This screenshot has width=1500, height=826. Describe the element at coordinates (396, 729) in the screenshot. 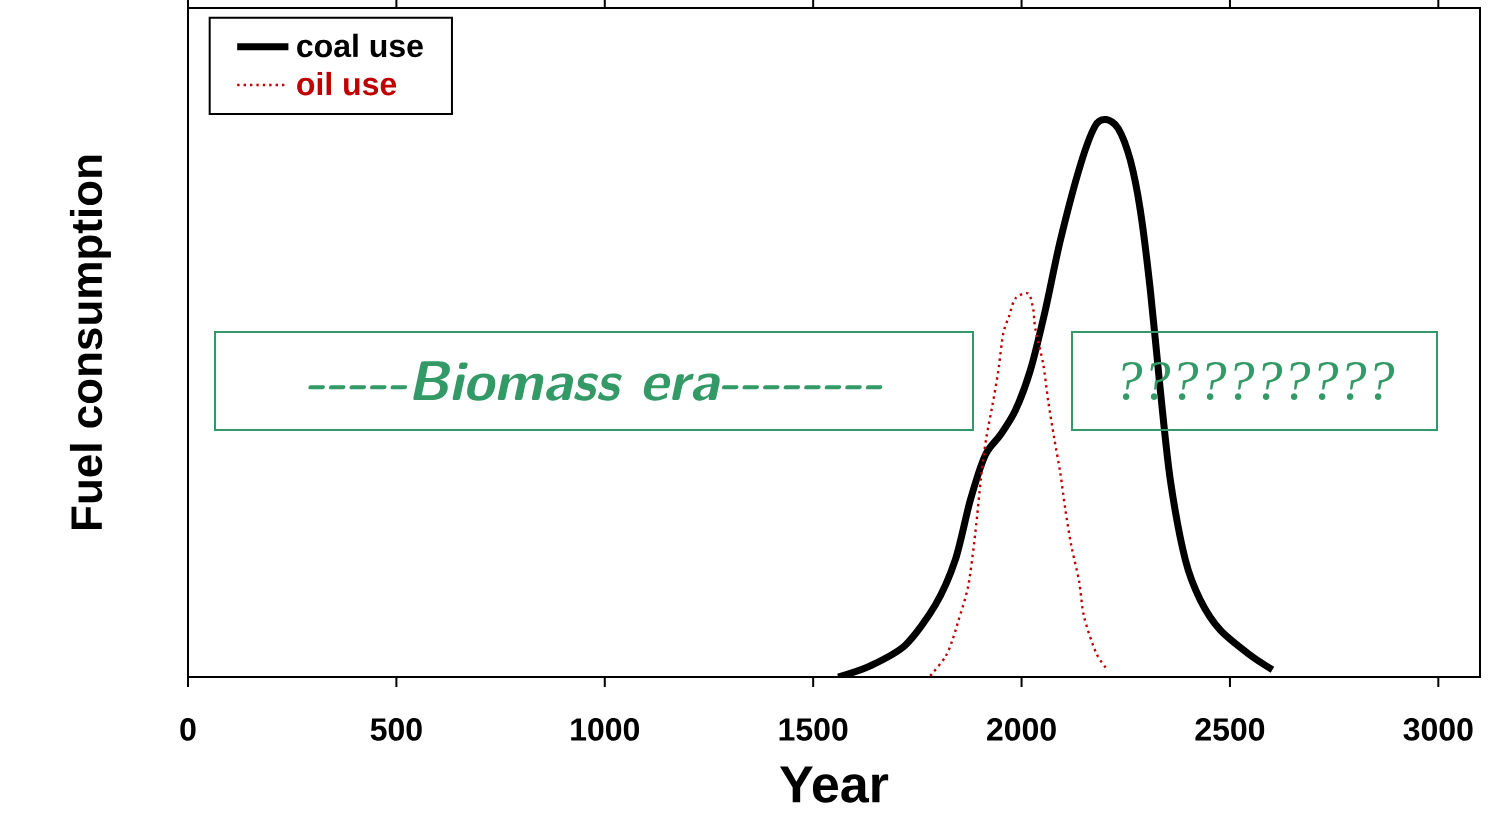

I see `x-tick-label: 500` at that location.